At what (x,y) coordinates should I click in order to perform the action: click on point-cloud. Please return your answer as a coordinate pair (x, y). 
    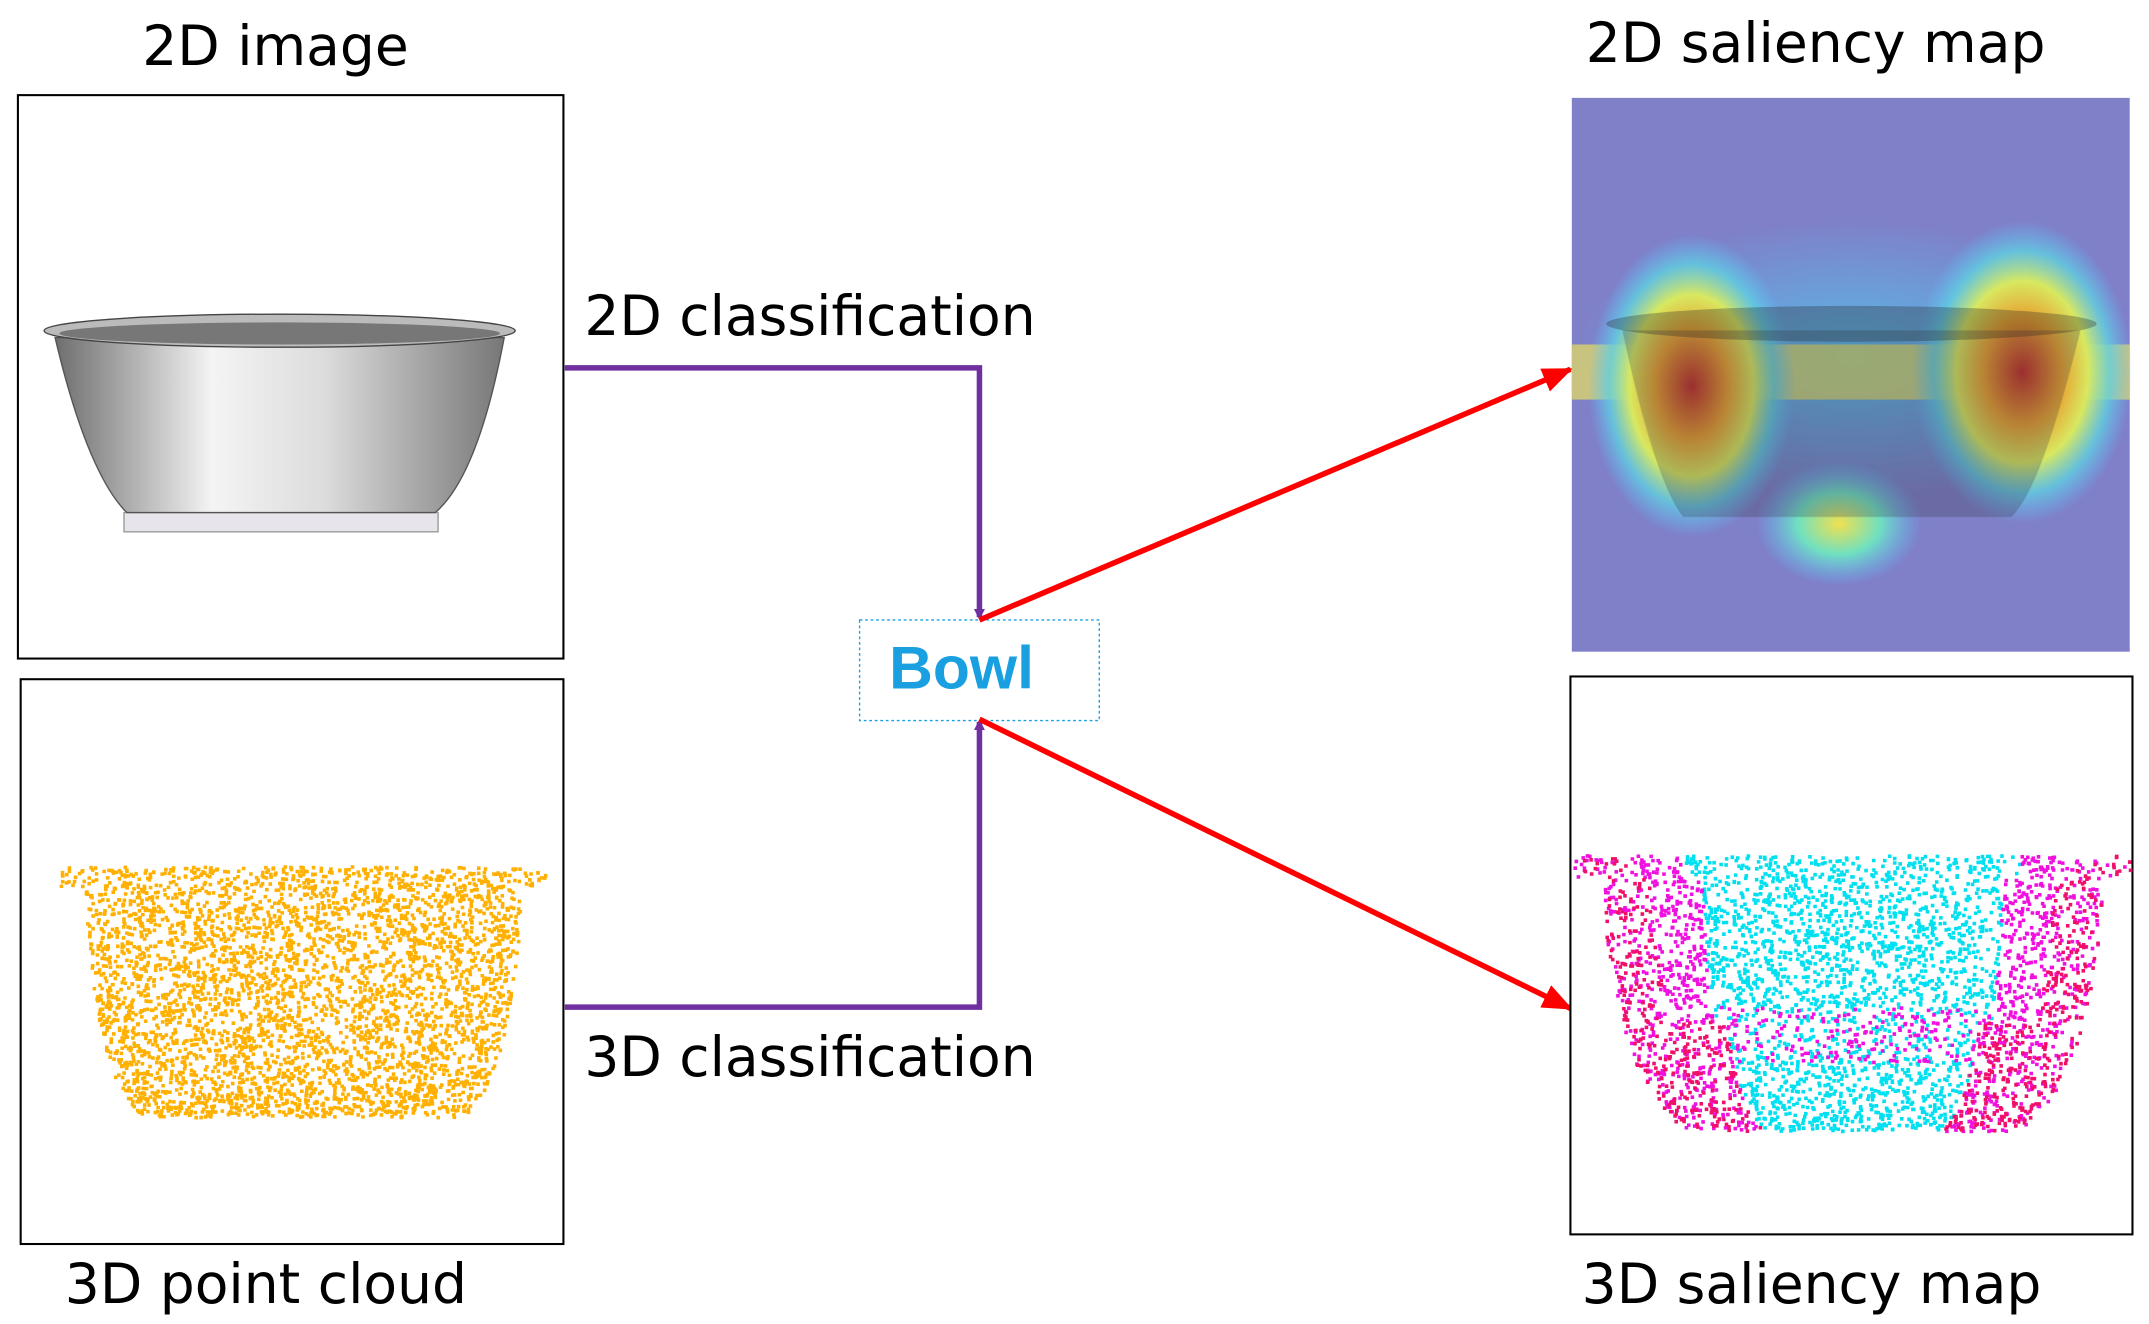
    Looking at the image, I should click on (303, 992).